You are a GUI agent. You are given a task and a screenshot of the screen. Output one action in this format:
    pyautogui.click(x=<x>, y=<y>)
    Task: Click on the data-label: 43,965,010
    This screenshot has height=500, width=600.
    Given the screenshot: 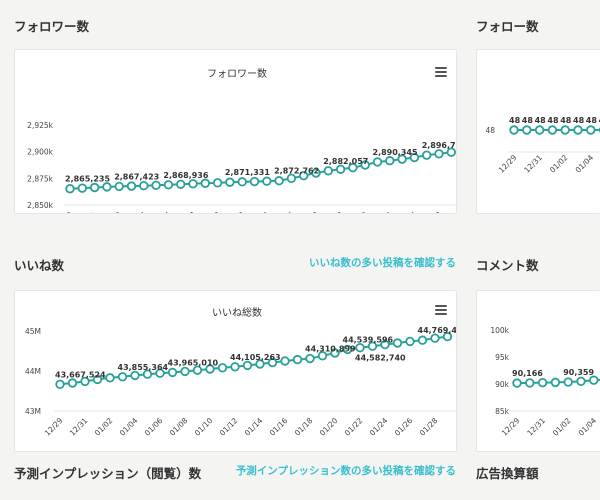 What is the action you would take?
    pyautogui.click(x=193, y=362)
    